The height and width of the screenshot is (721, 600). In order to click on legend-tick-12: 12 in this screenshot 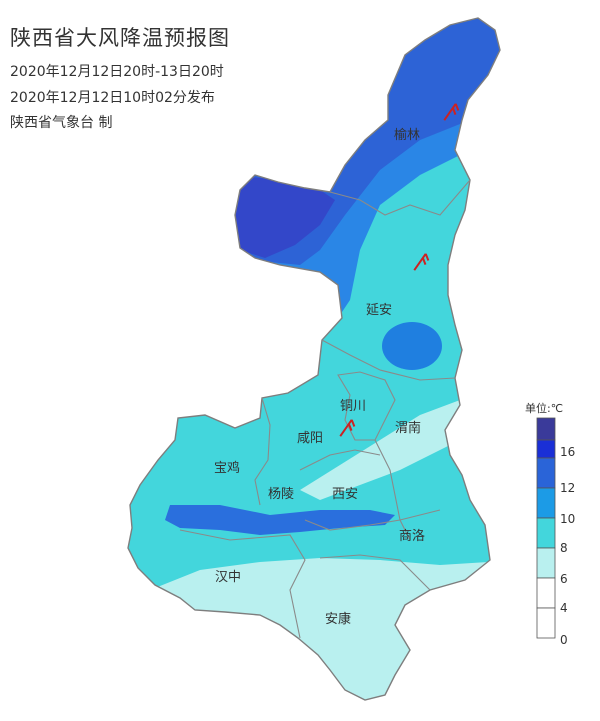, I will do `click(568, 488)`.